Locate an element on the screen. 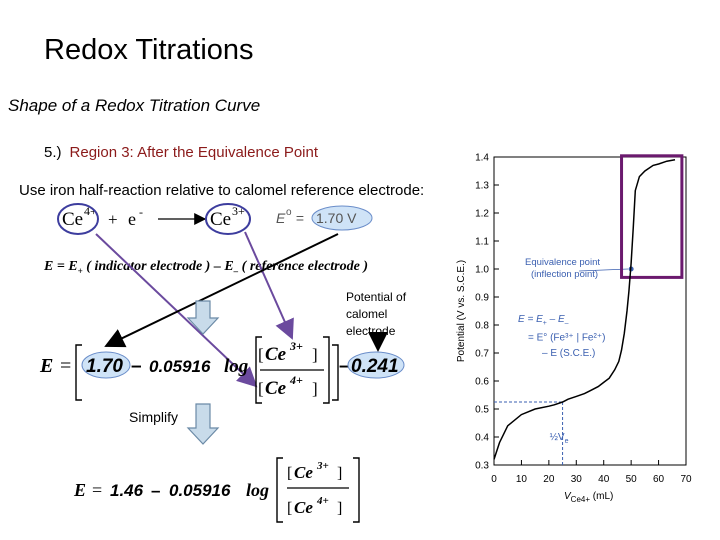 The width and height of the screenshot is (720, 540). half-eq-label-main: ½V is located at coordinates (557, 437).